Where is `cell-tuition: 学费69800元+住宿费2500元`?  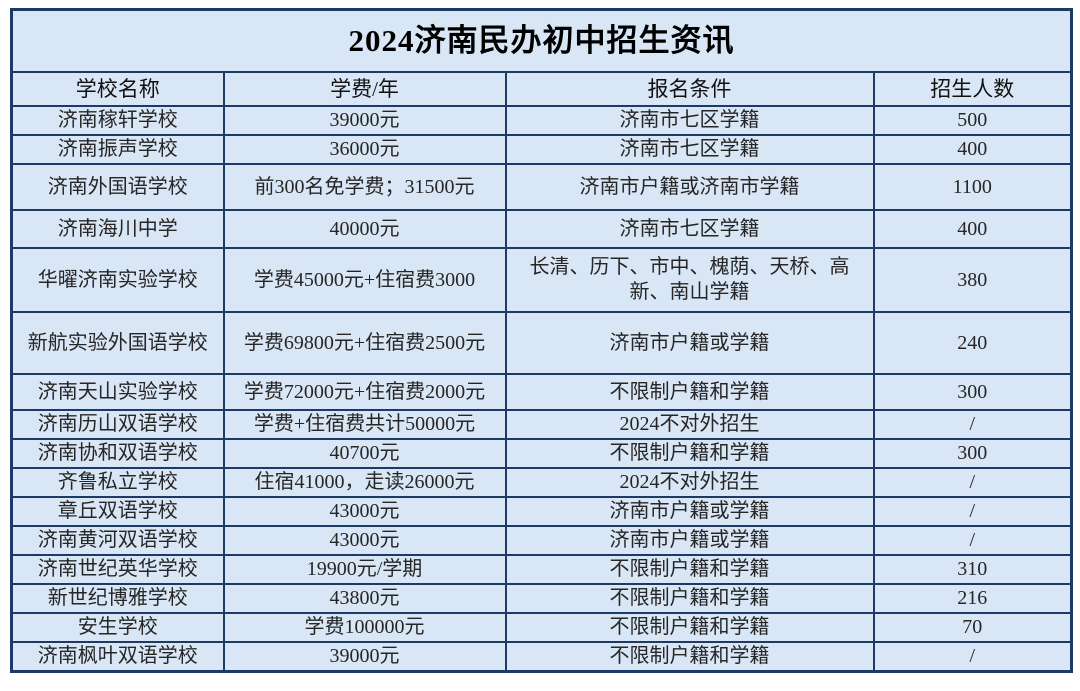 cell-tuition: 学费69800元+住宿费2500元 is located at coordinates (364, 343).